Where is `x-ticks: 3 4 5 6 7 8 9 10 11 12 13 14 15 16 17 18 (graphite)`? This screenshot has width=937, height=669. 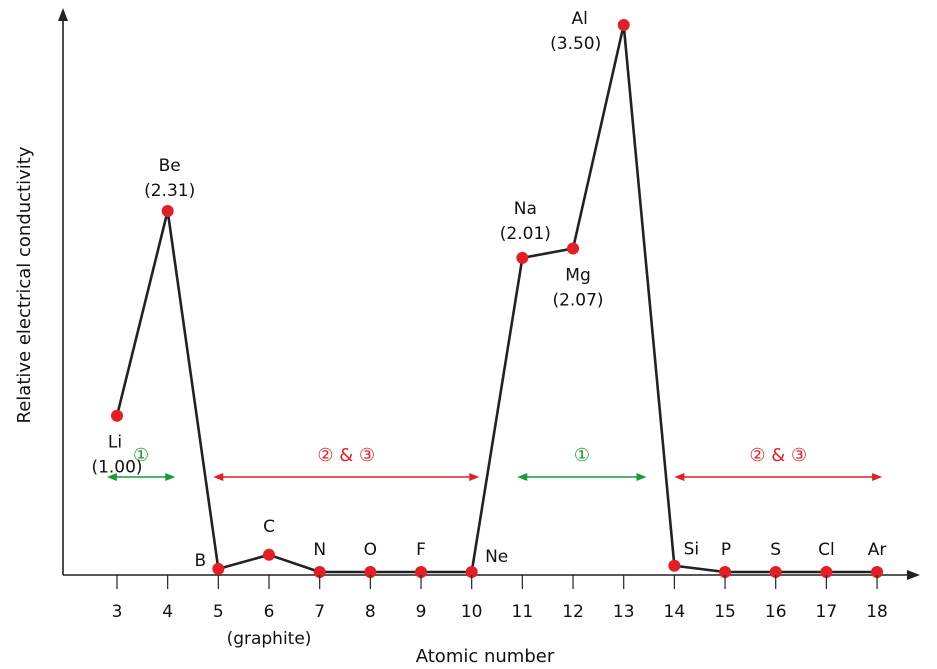 x-ticks: 3 4 5 6 7 8 9 10 11 12 13 14 15 16 17 18 (graphite) is located at coordinates (500, 612).